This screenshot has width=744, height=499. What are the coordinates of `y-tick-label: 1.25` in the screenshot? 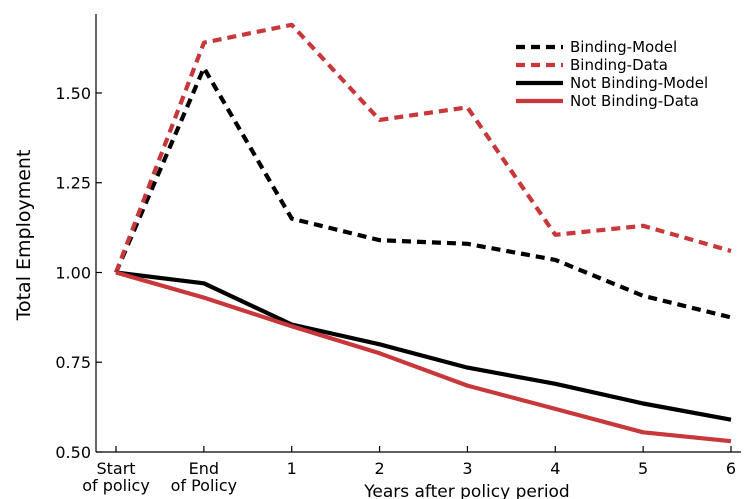 It's located at (73, 183).